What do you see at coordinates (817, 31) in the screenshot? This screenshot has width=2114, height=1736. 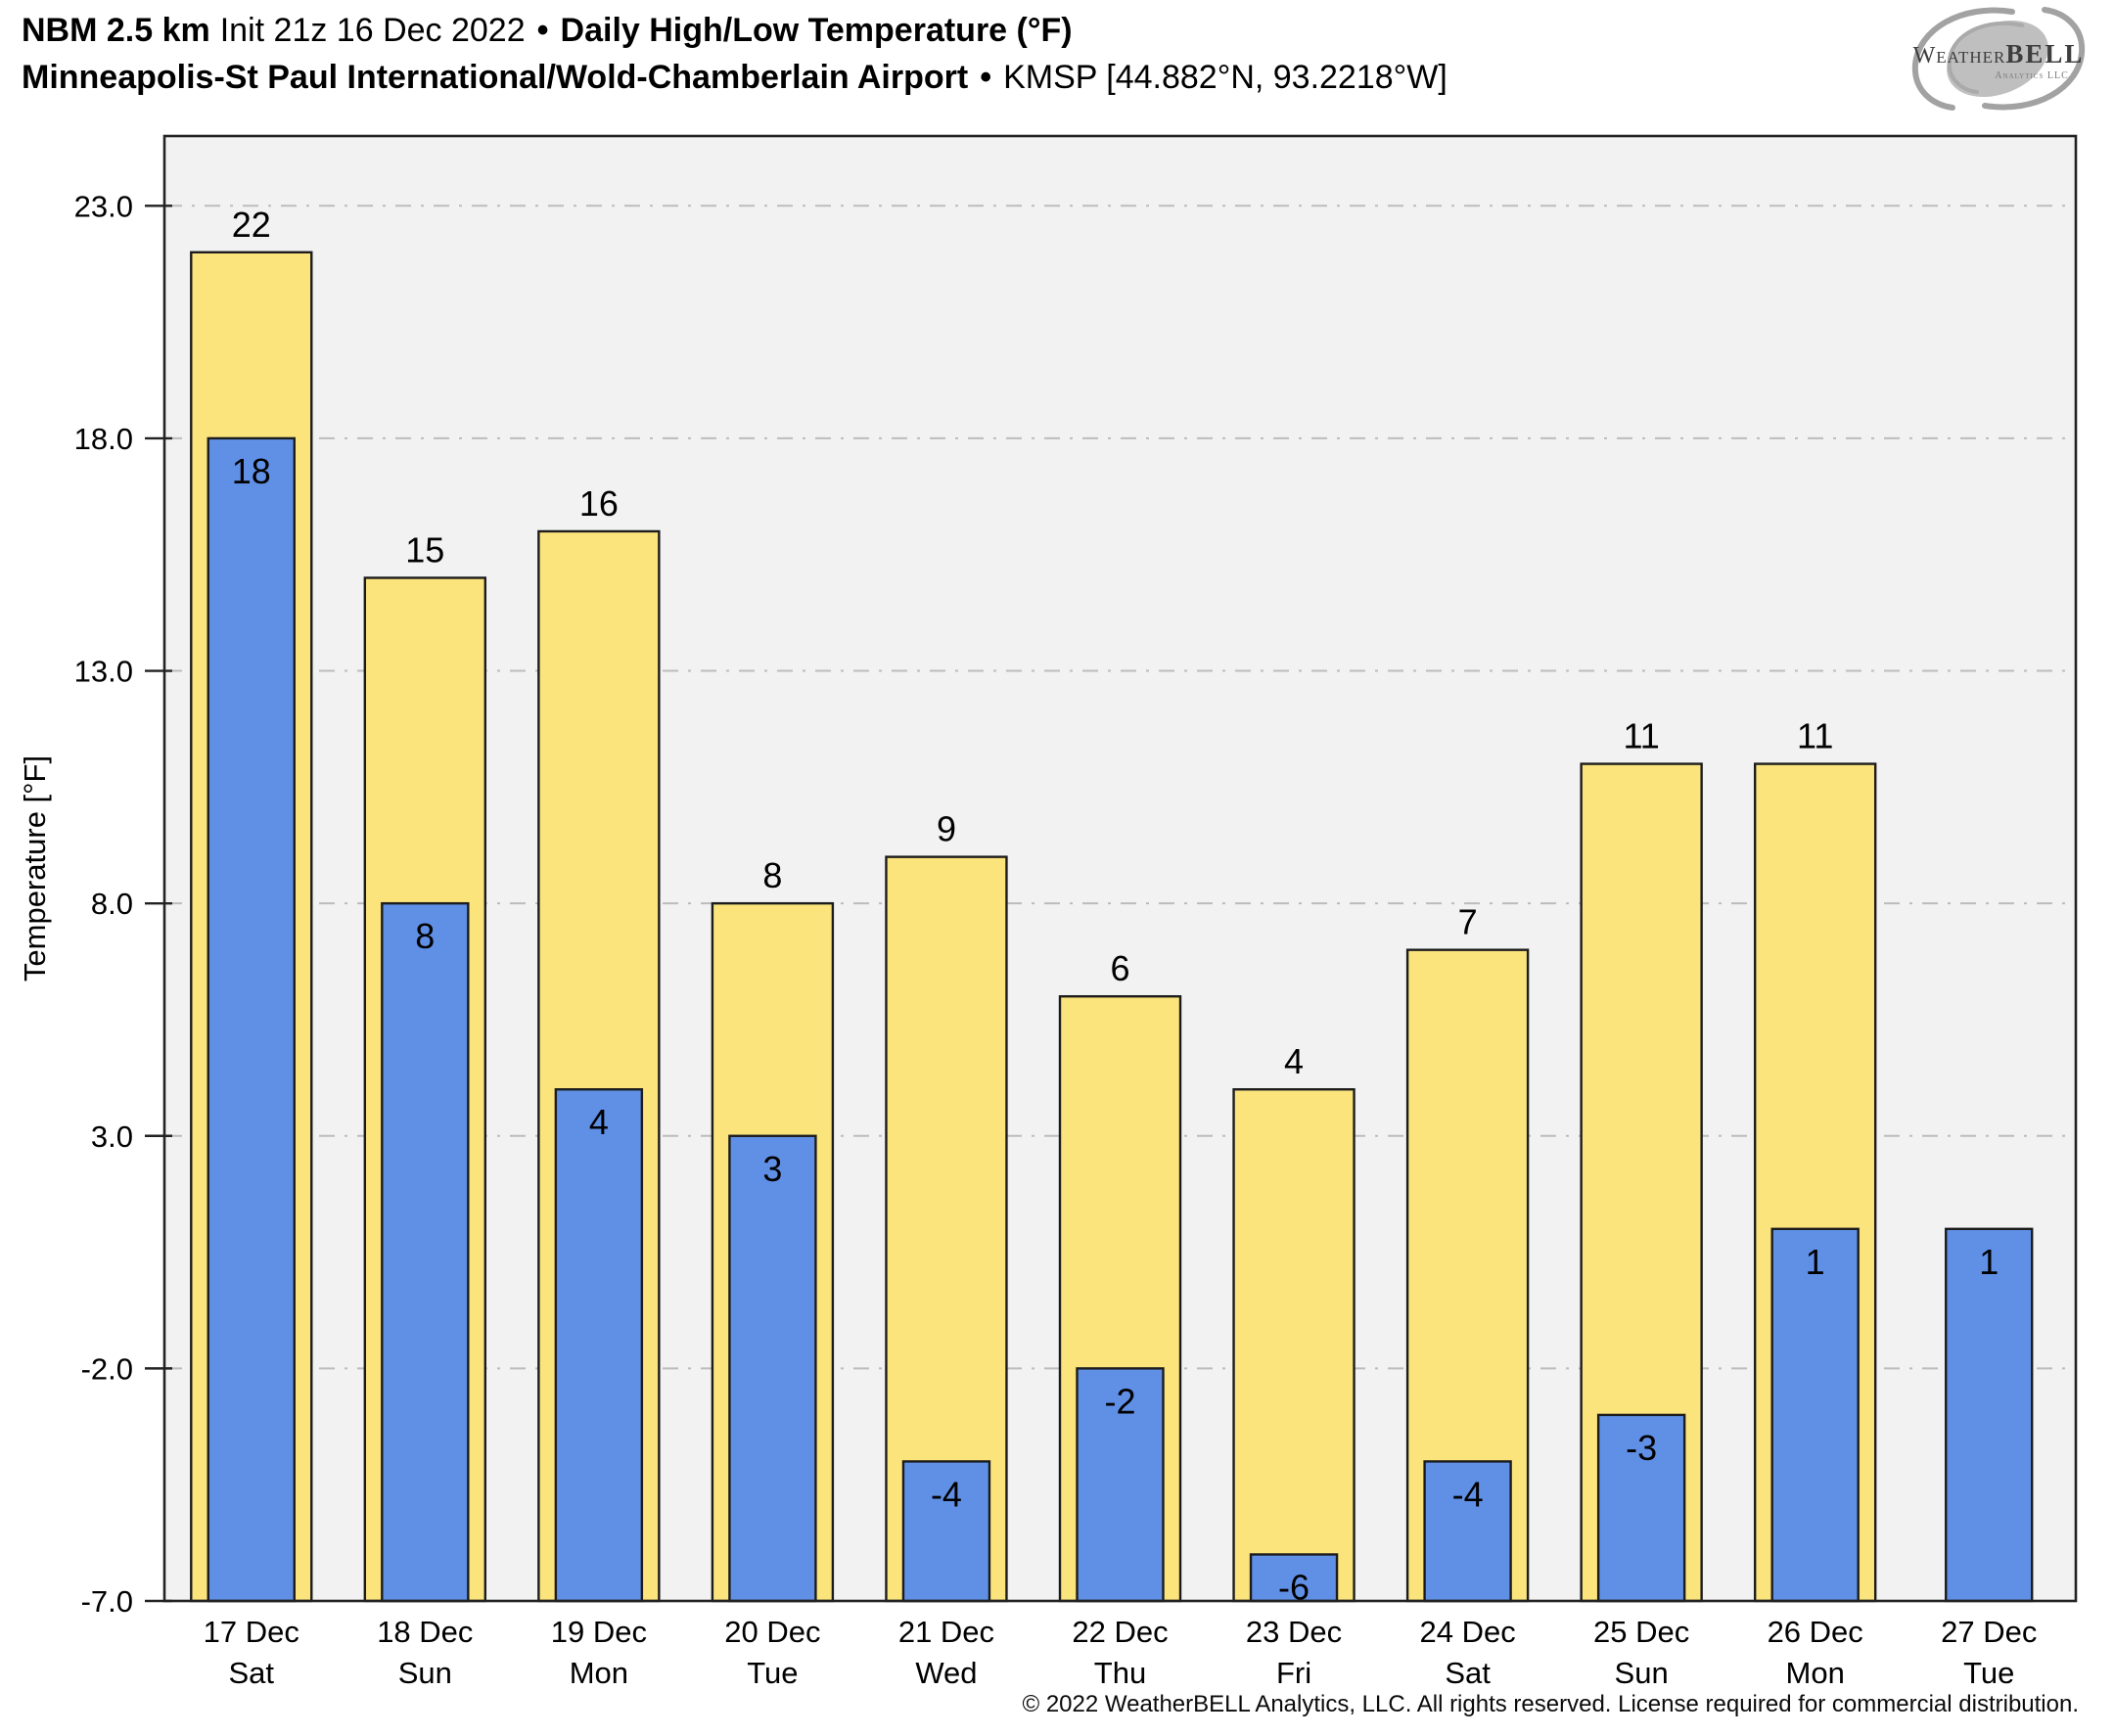 I see `product-title: Daily High/Low Temperature (°F)` at bounding box center [817, 31].